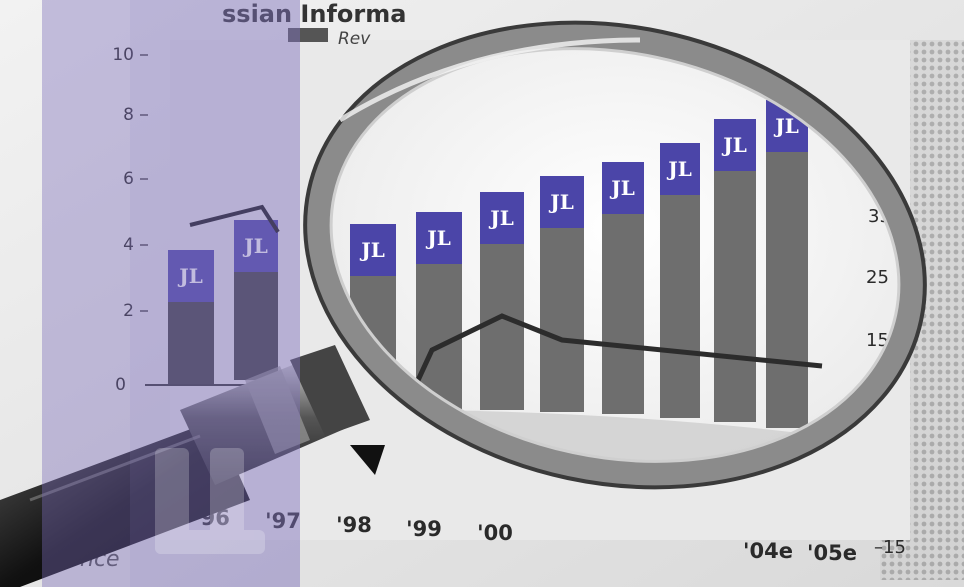  I want to click on bar, so click(787, 264).